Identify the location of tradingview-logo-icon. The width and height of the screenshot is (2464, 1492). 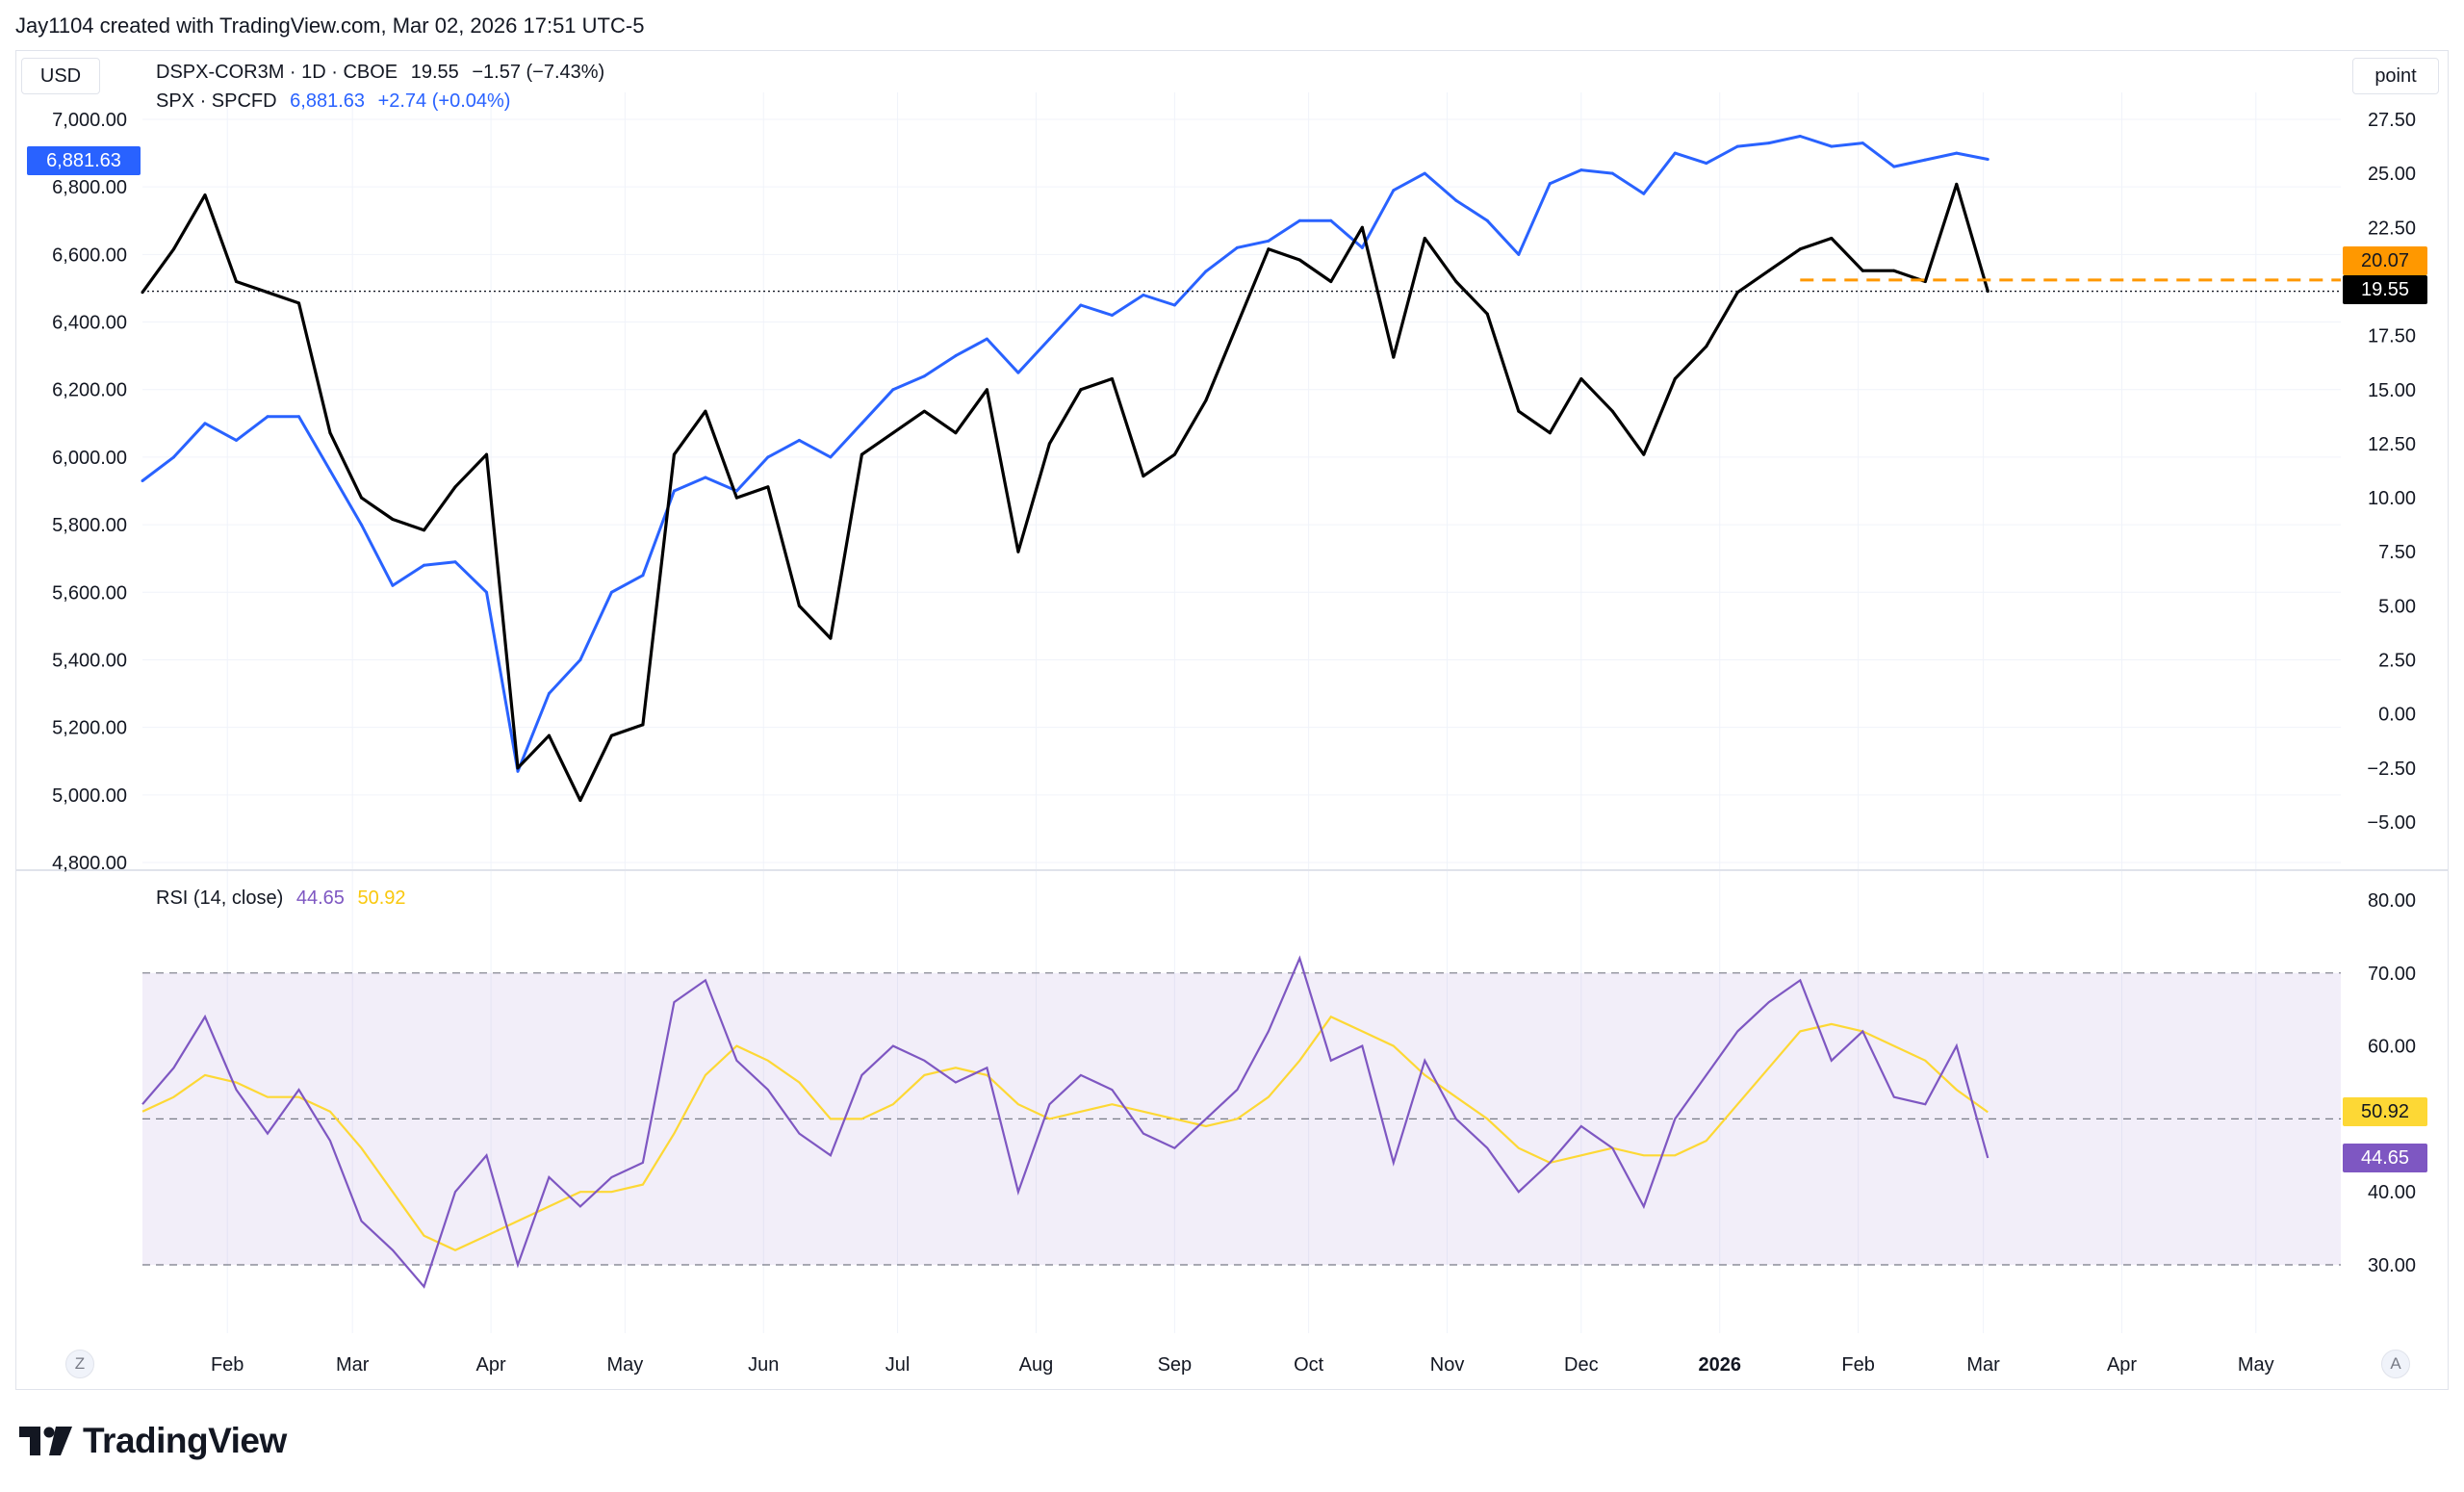
(45, 1441).